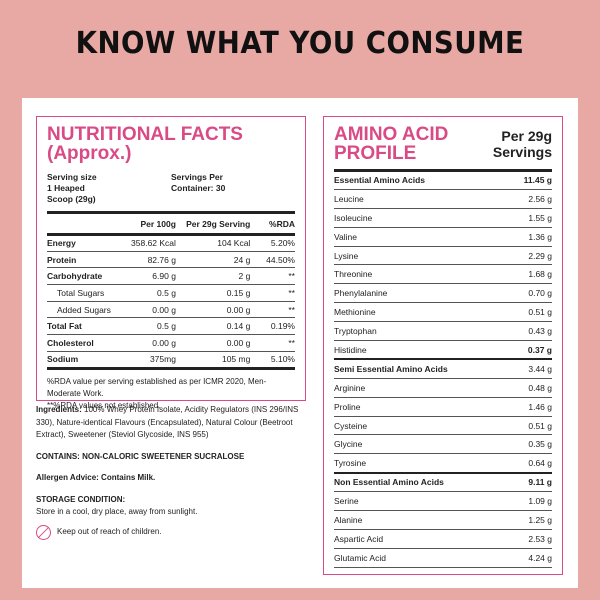 This screenshot has width=600, height=600. I want to click on nutrition-header-row: Per 100g Per 29g Serving %RDA, so click(171, 225).